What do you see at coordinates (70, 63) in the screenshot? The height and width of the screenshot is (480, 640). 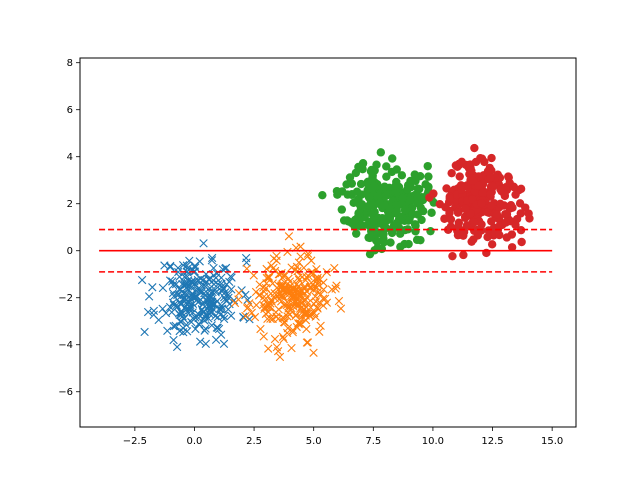 I see `y-tick-label: 8` at bounding box center [70, 63].